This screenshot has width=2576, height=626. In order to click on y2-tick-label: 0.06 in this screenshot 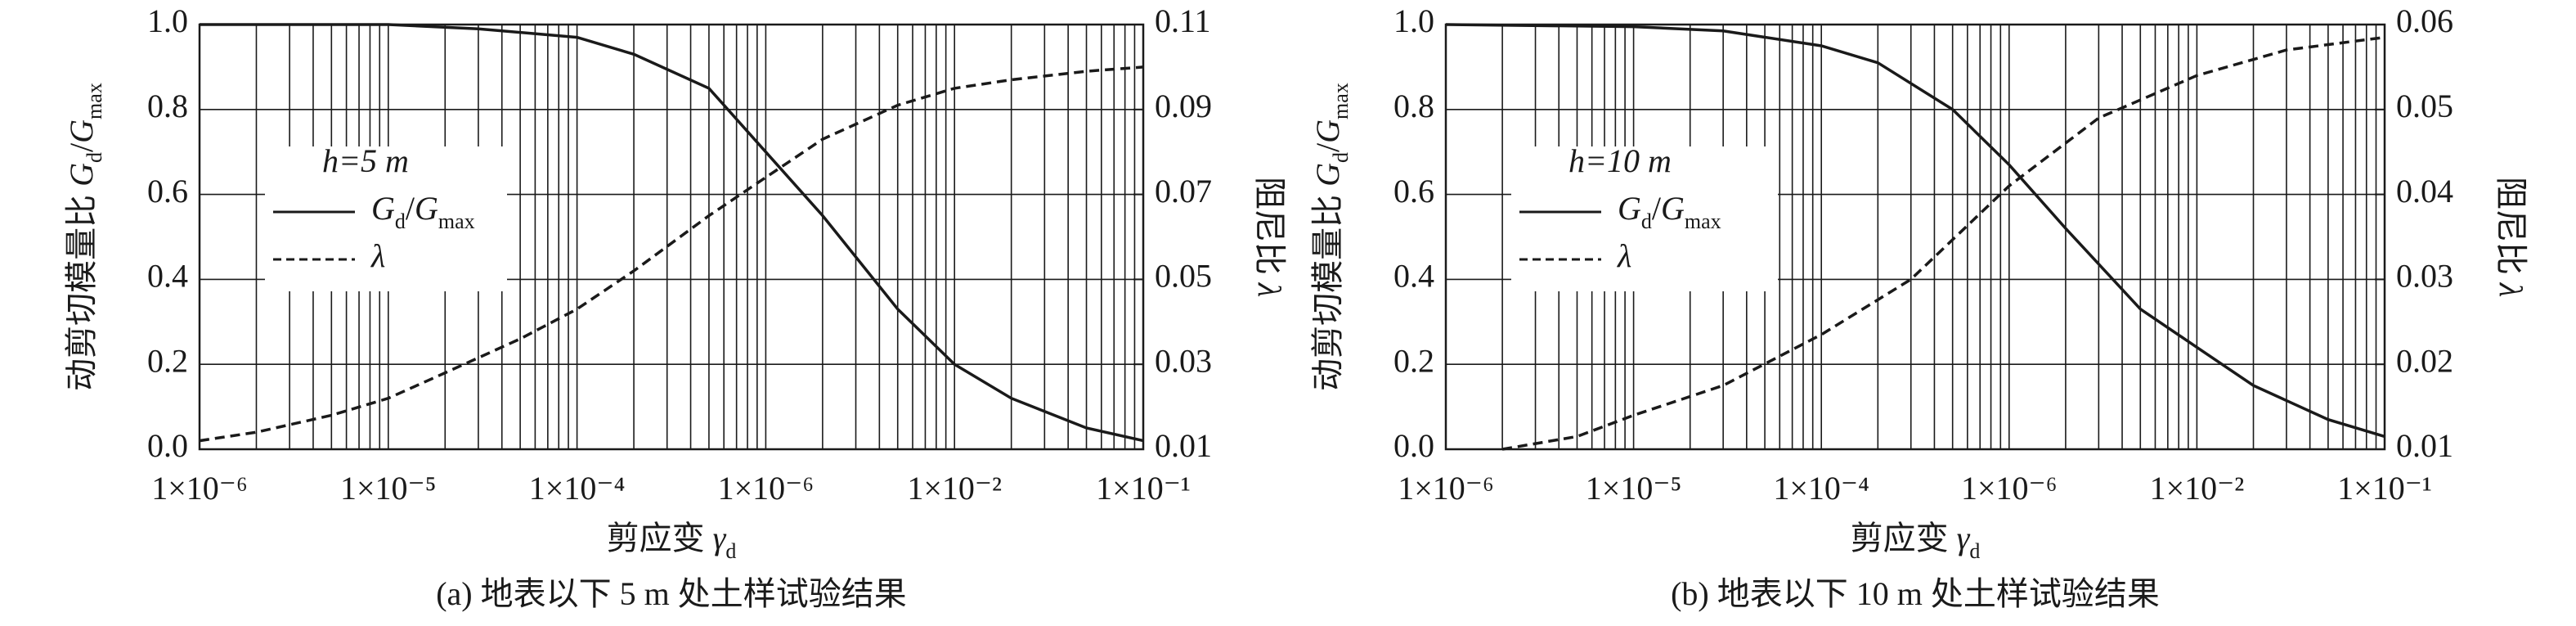, I will do `click(2424, 20)`.